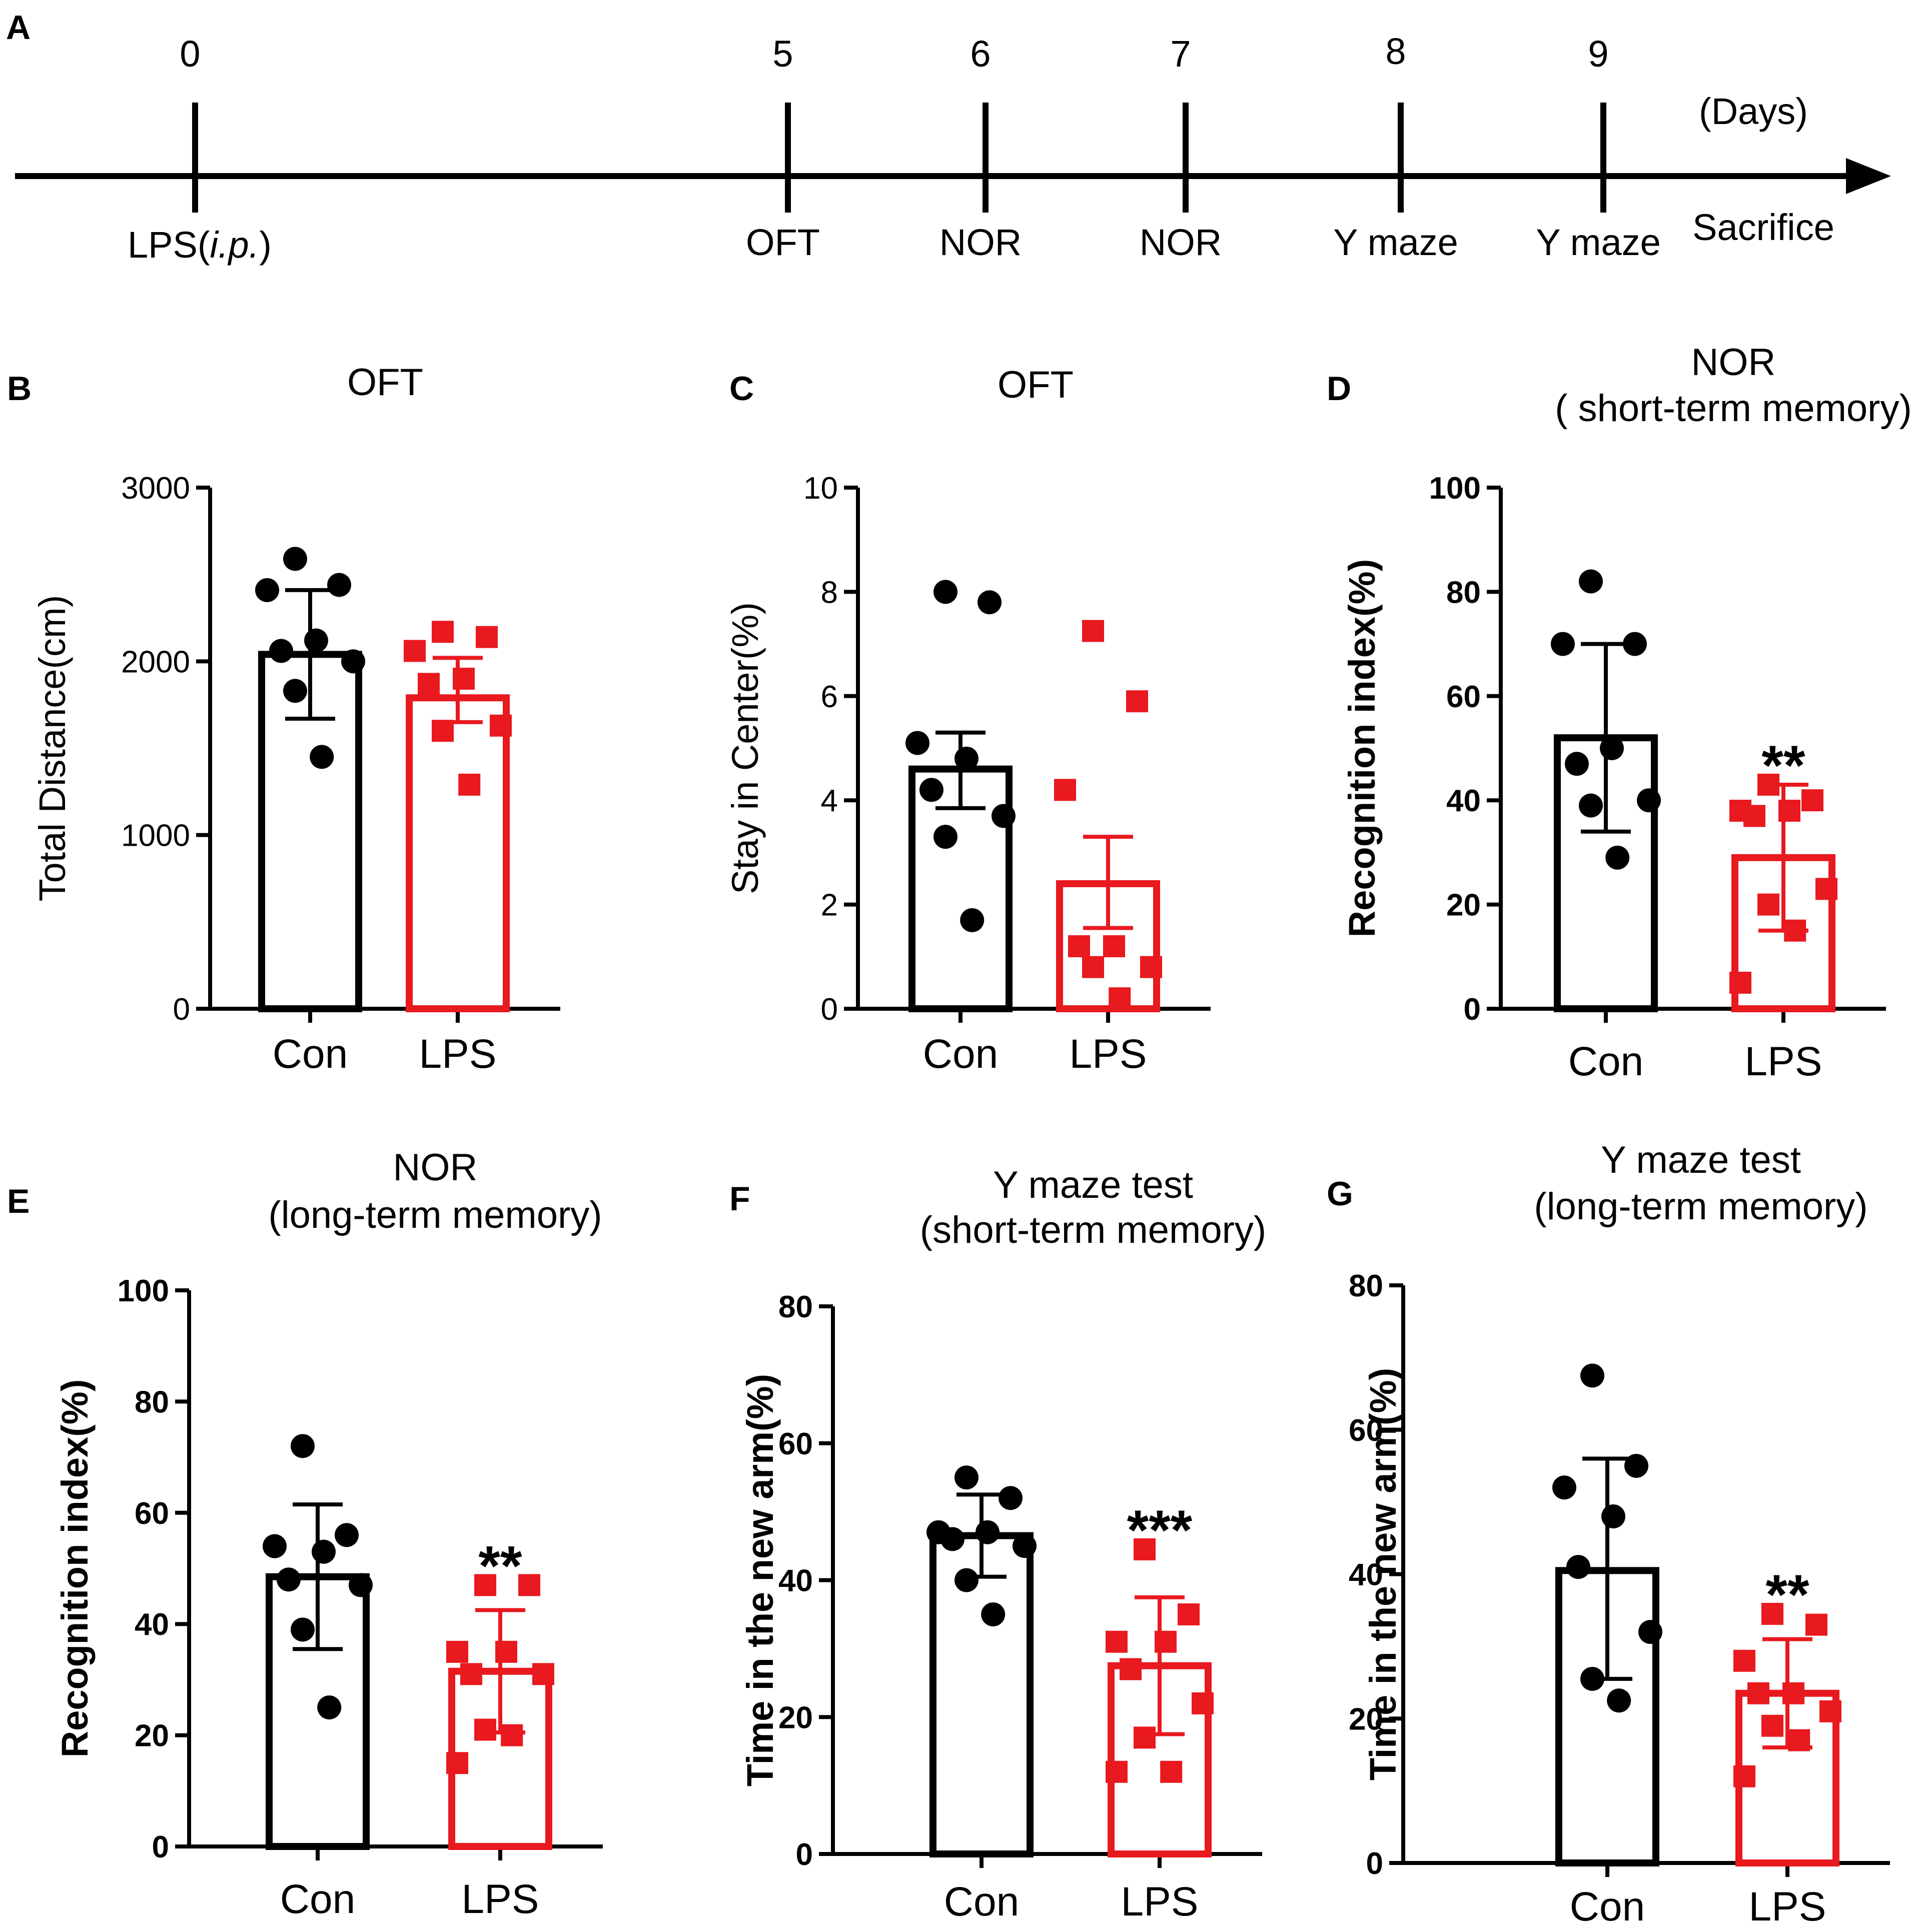  What do you see at coordinates (155, 836) in the screenshot?
I see `y-tick-label: 1000` at bounding box center [155, 836].